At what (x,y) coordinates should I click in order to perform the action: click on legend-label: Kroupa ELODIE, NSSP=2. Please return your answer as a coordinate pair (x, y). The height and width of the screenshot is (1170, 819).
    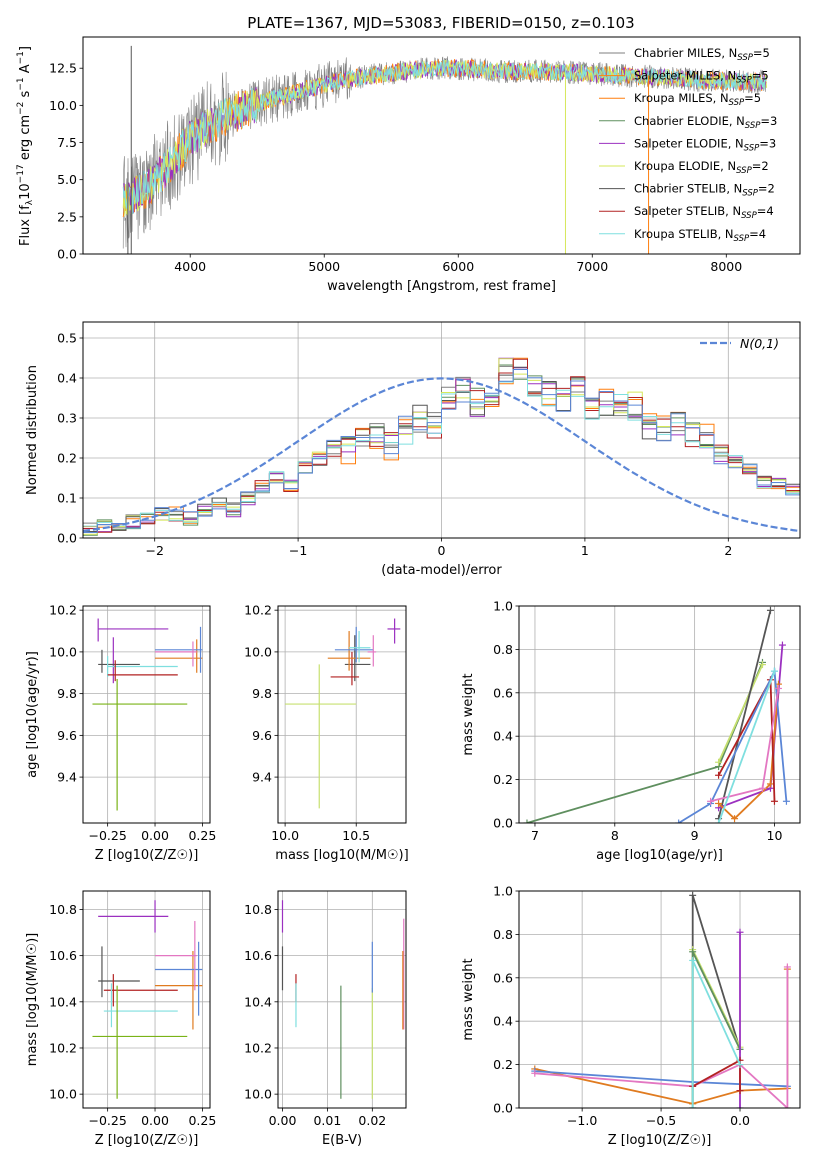
    Looking at the image, I should click on (701, 167).